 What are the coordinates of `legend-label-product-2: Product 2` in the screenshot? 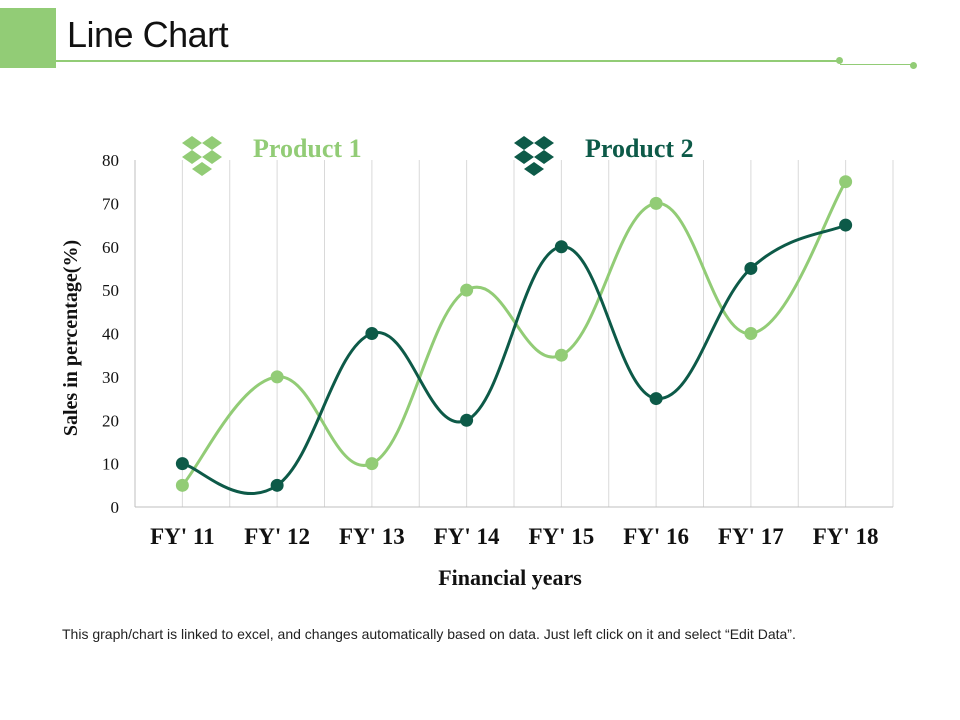 It's located at (639, 148).